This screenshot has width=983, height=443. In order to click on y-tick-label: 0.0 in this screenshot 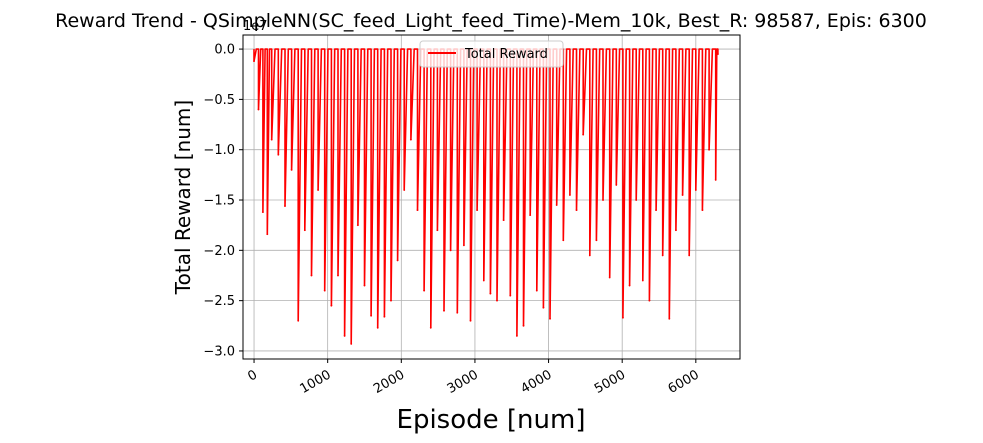, I will do `click(224, 50)`.